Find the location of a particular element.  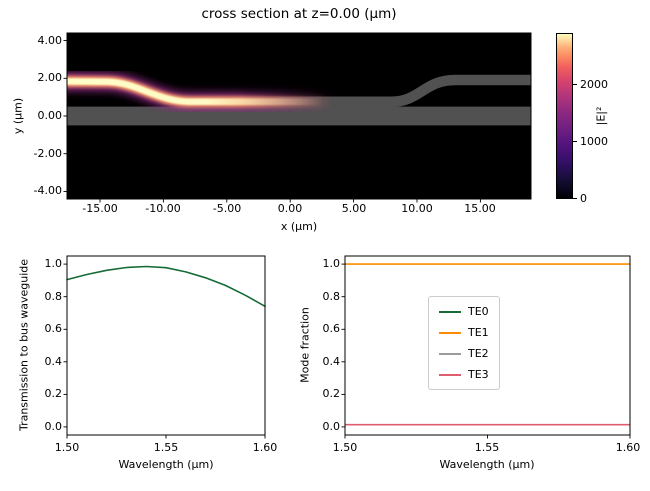

field-input-core is located at coordinates (229, 91).